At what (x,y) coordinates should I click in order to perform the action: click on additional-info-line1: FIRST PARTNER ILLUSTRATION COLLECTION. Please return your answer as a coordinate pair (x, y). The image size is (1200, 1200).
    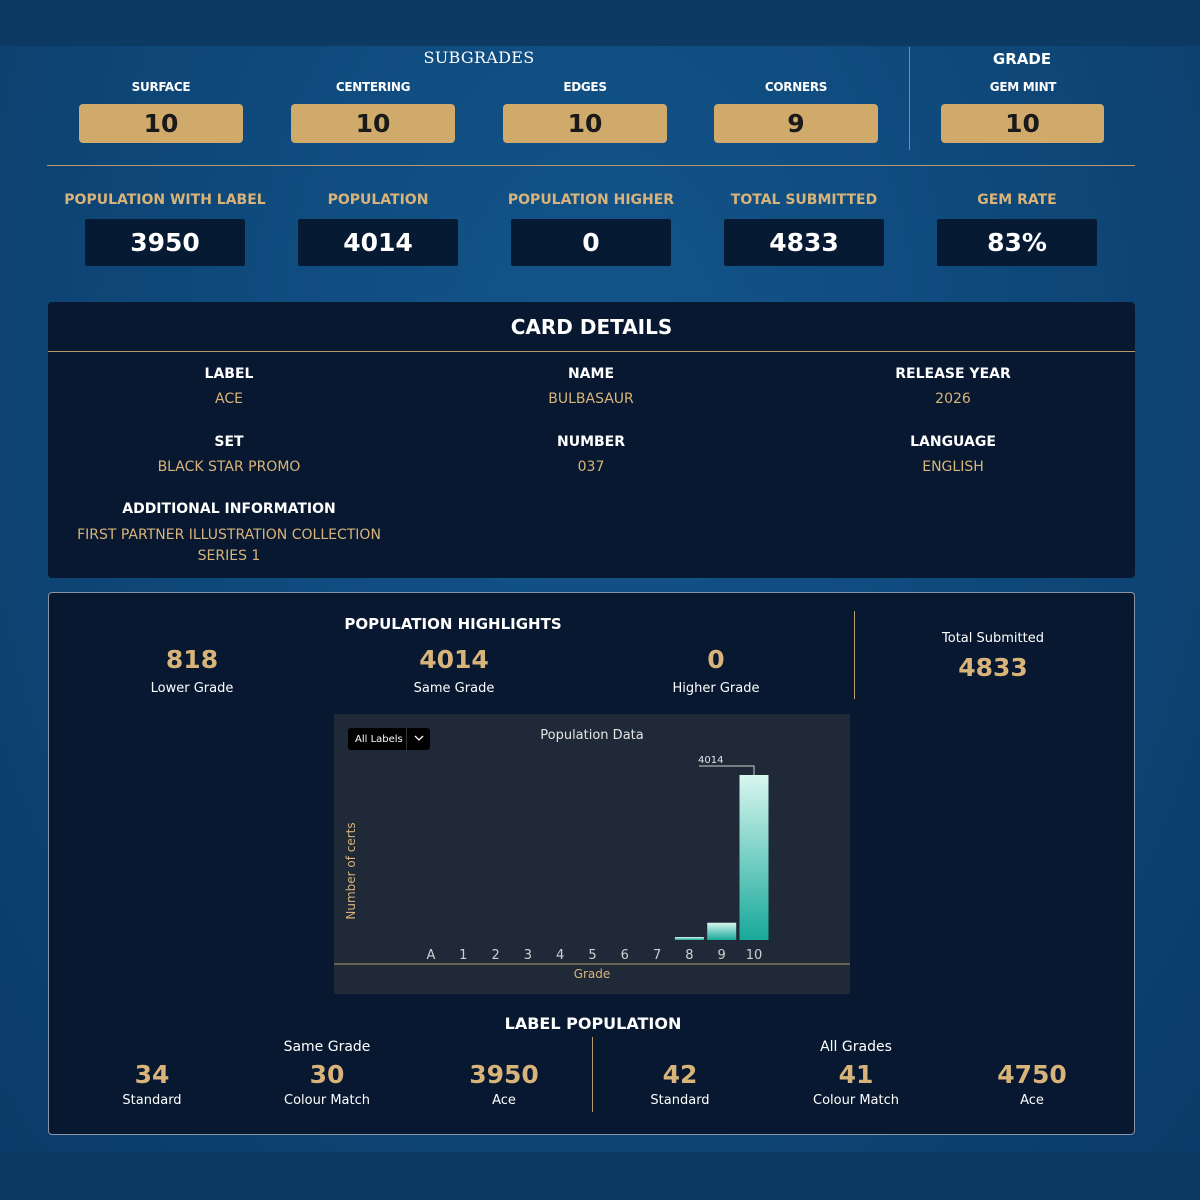
    Looking at the image, I should click on (229, 535).